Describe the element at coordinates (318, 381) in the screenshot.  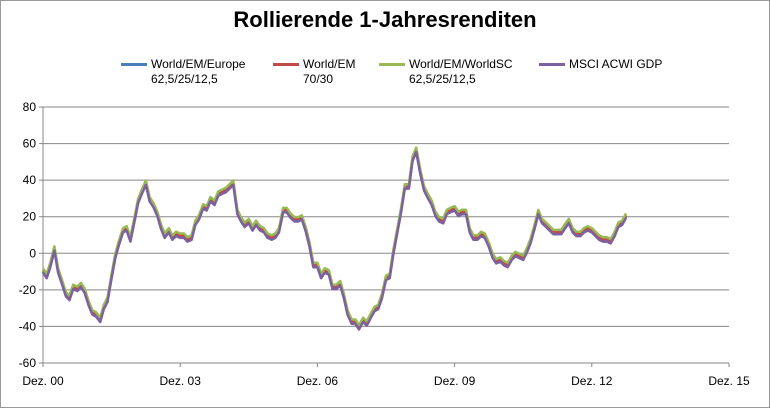
I see `x-tick-label: Dez. 06` at that location.